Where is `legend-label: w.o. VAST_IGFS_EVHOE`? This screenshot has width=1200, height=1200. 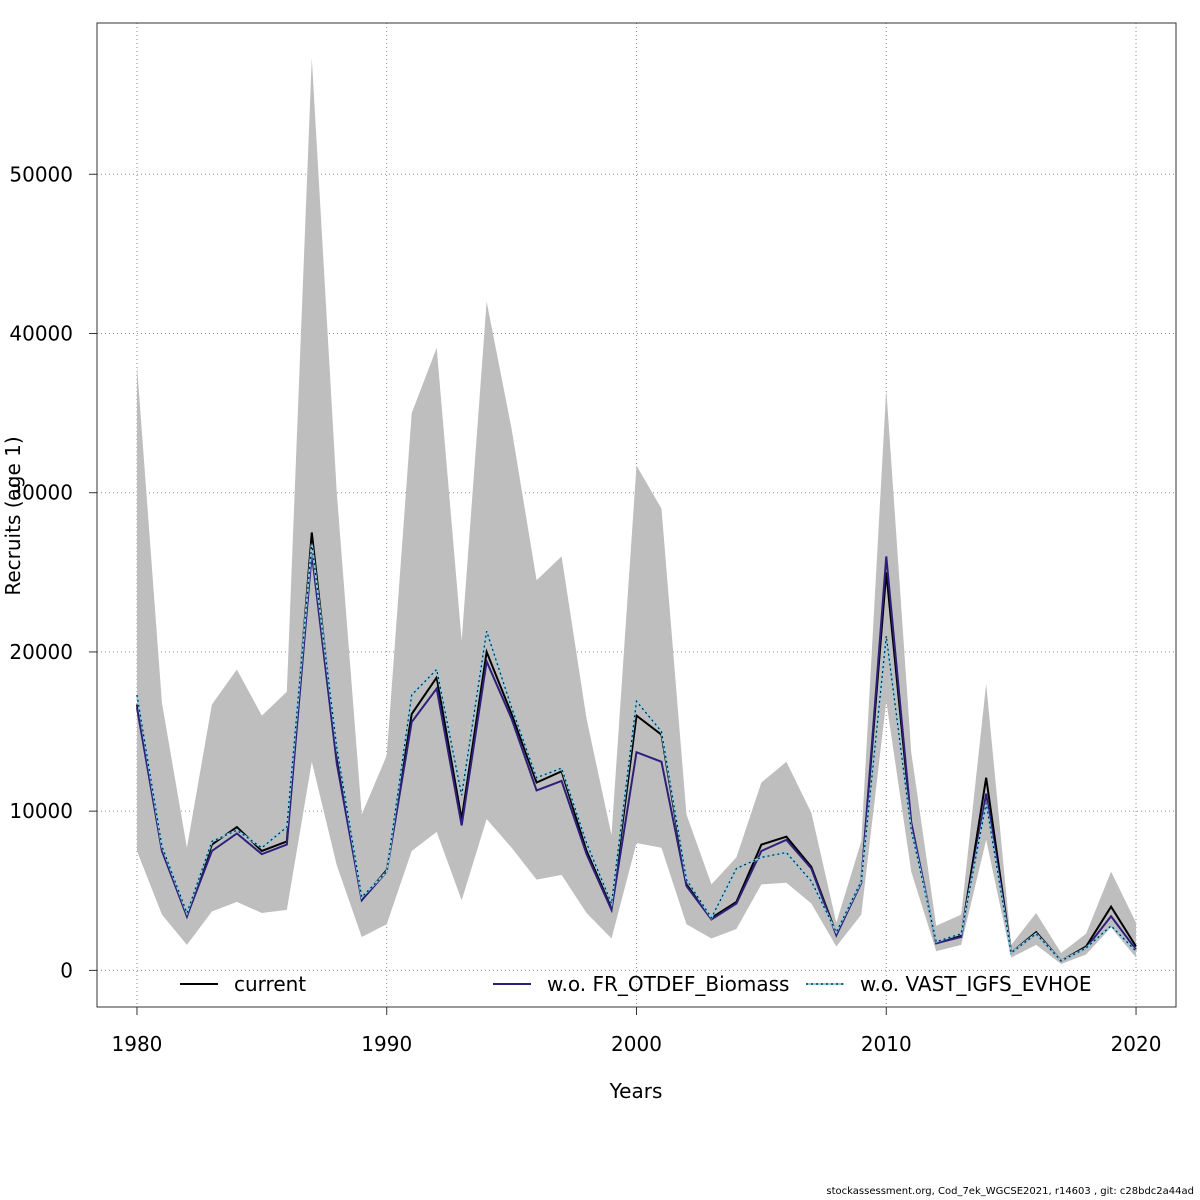 legend-label: w.o. VAST_IGFS_EVHOE is located at coordinates (975, 984).